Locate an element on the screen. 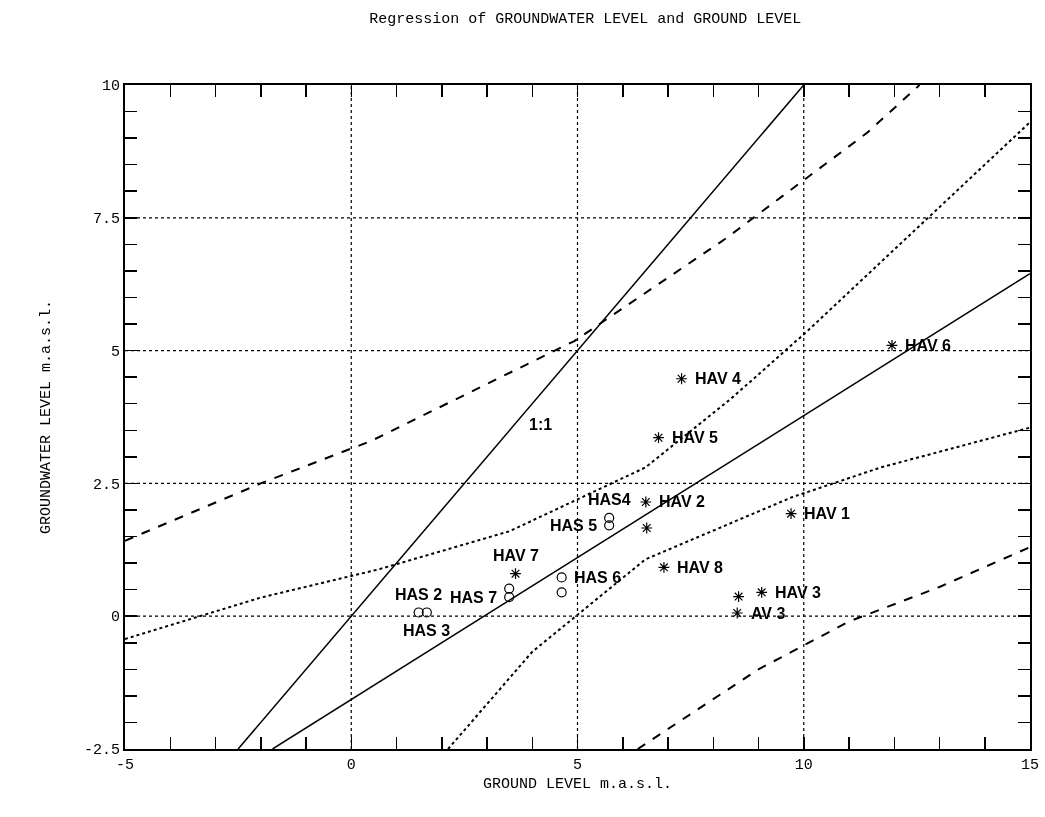  x-tick-label: -5 is located at coordinates (125, 765).